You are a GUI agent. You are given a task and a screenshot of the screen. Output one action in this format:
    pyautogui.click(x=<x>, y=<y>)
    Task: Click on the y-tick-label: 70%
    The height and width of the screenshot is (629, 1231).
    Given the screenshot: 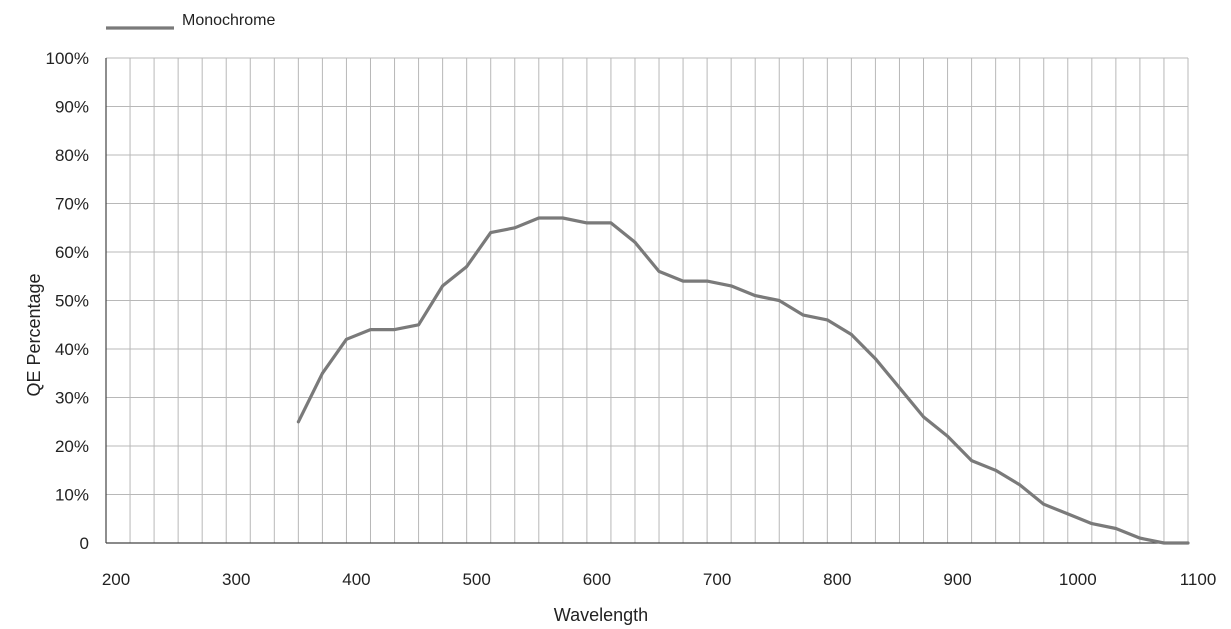 What is the action you would take?
    pyautogui.click(x=72, y=204)
    